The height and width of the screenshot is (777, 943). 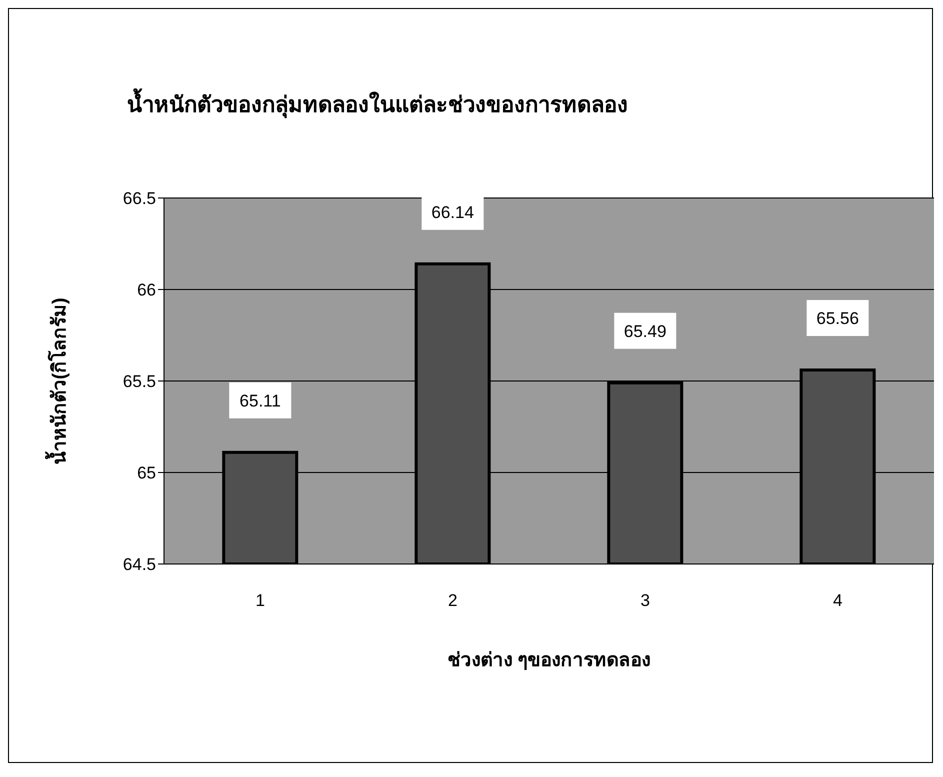 What do you see at coordinates (453, 600) in the screenshot?
I see `x-tick-label: 2` at bounding box center [453, 600].